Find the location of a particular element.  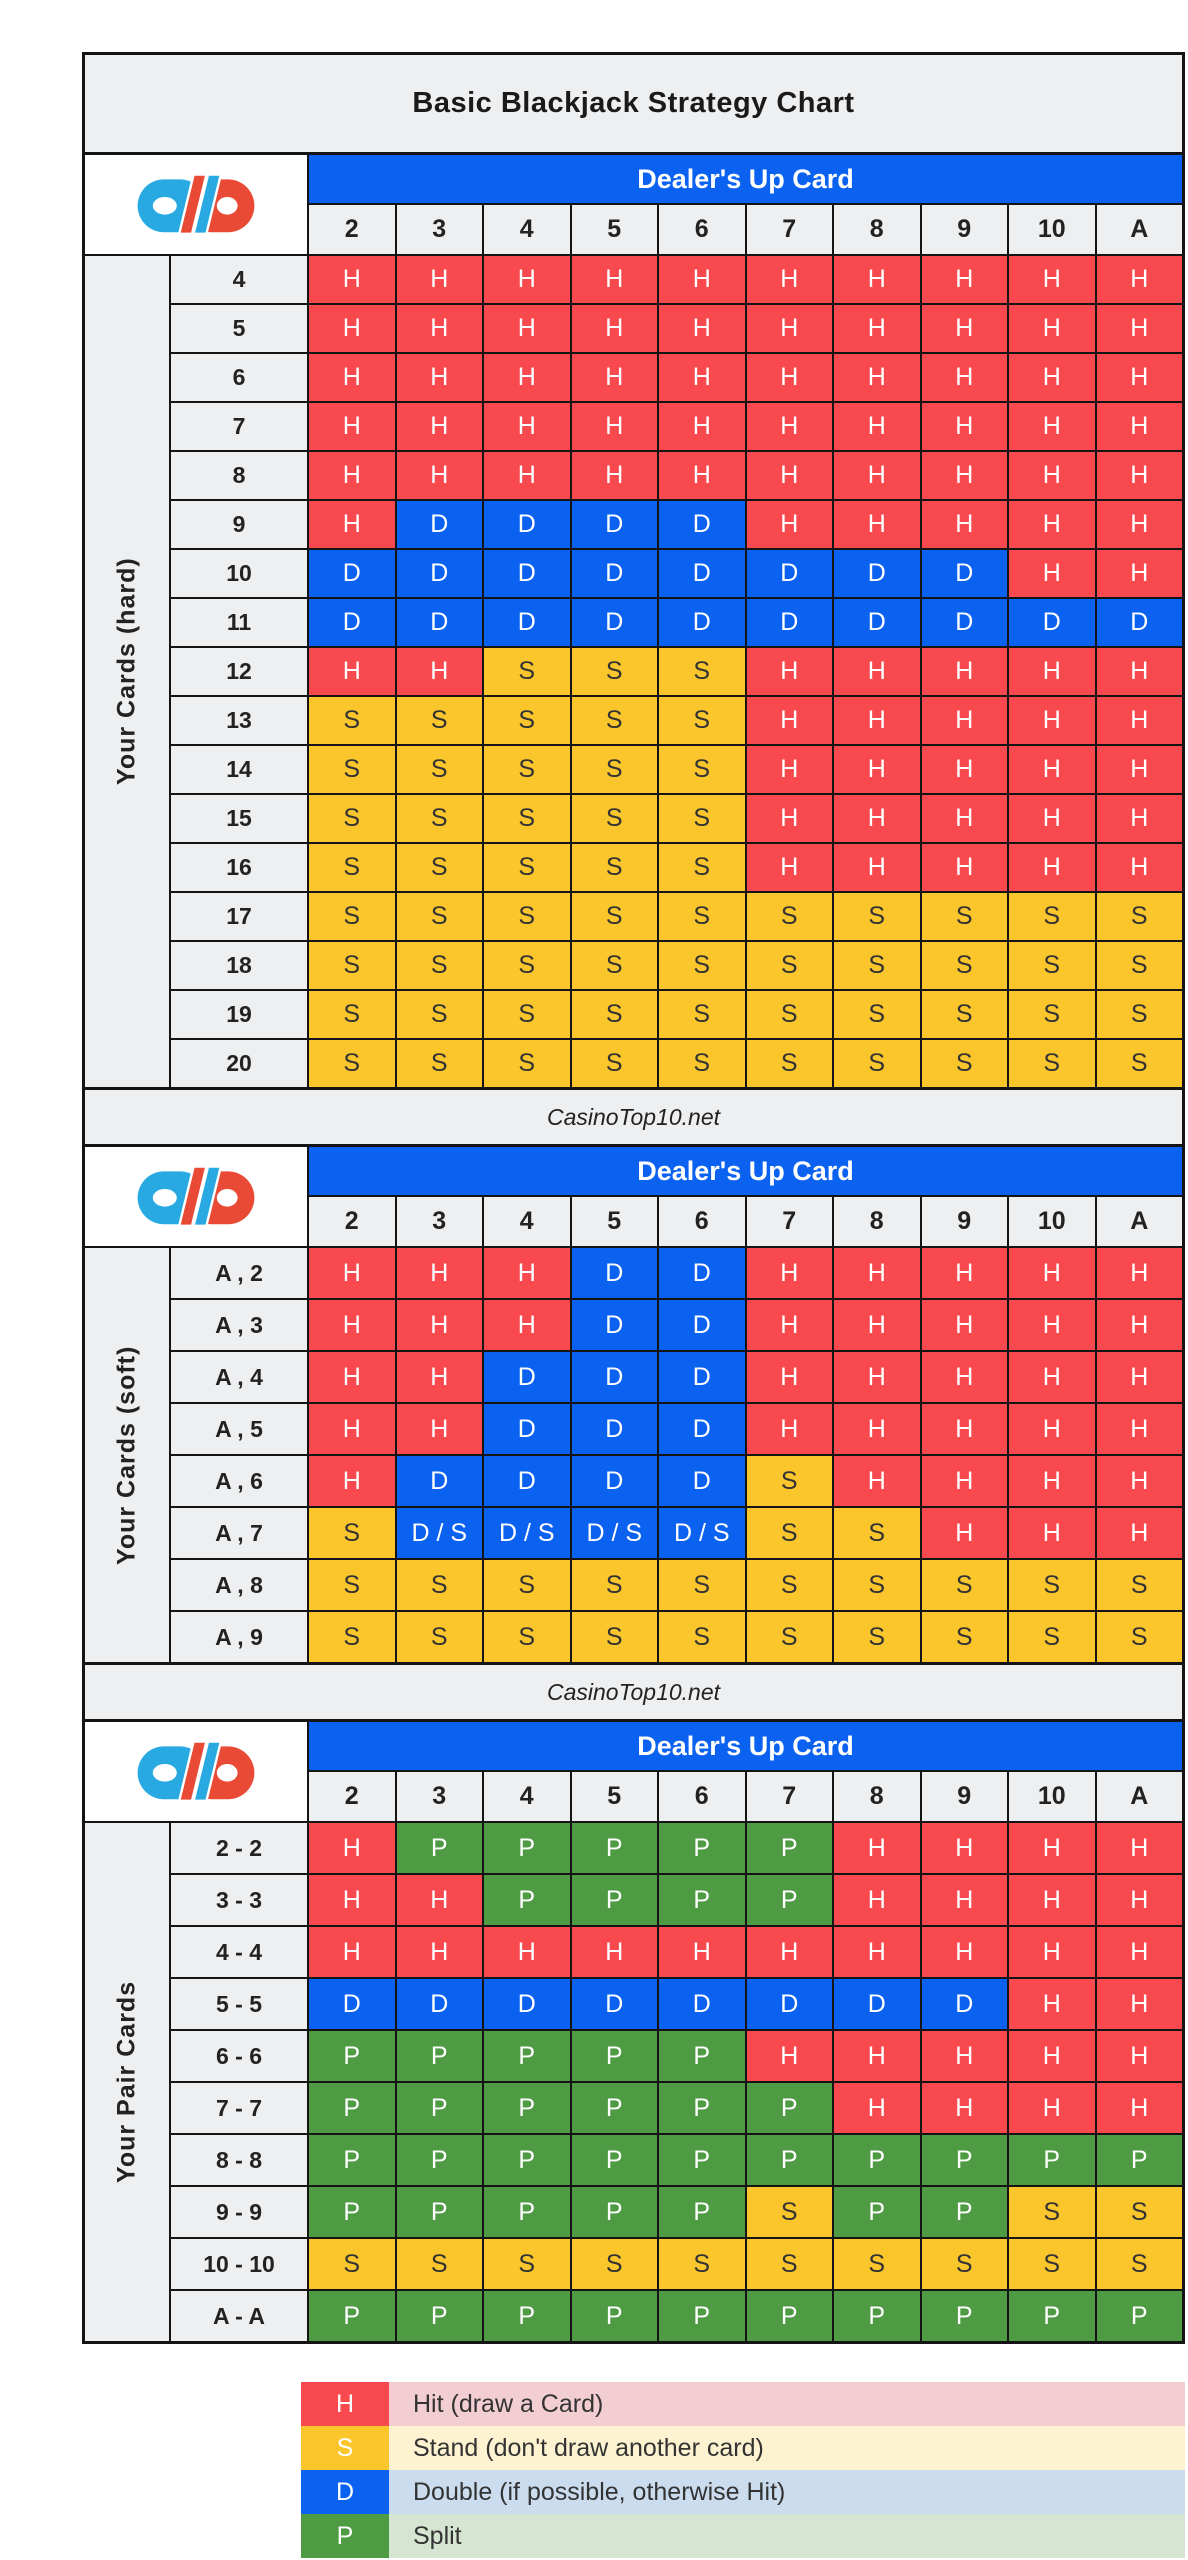

dealer-card-header: A is located at coordinates (1139, 1221).